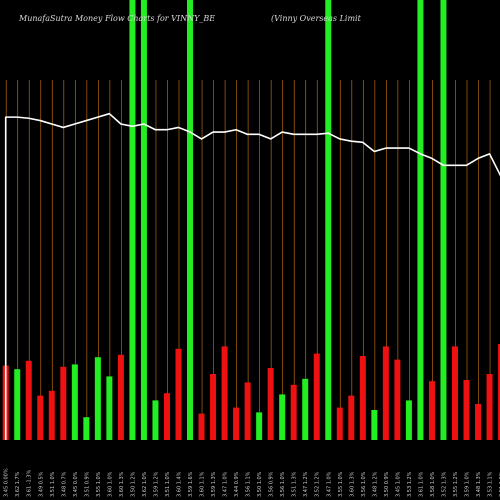 Image resolution: width=500 pixels, height=500 pixels. What do you see at coordinates (318, 484) in the screenshot?
I see `x-tick-label: 3.52 1.2%` at bounding box center [318, 484].